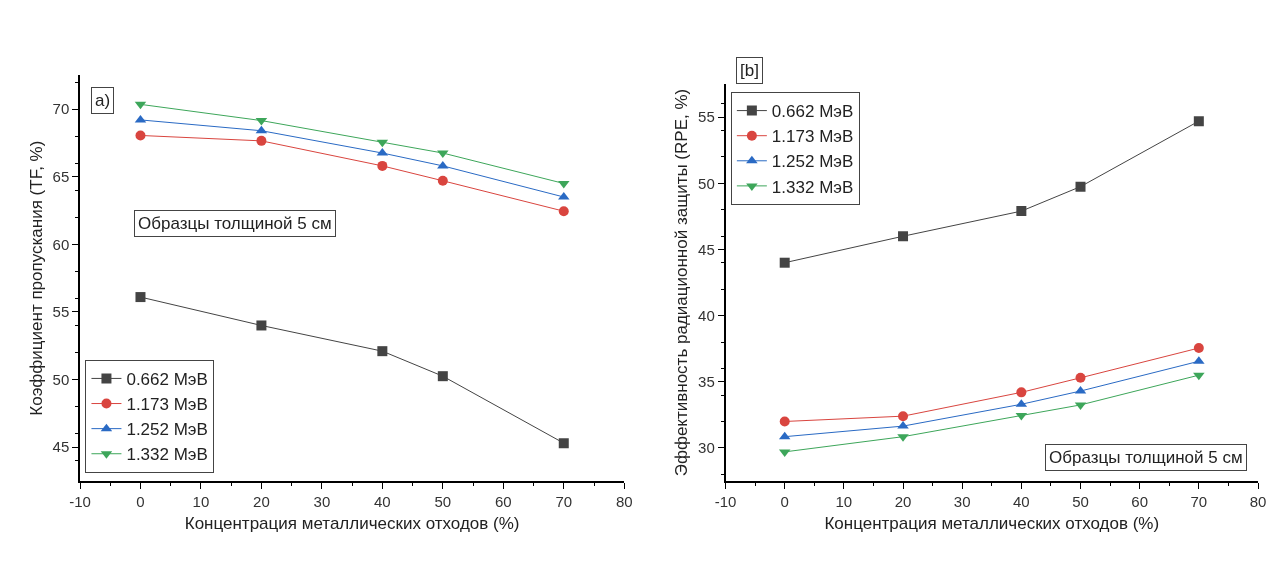 Image resolution: width=1278 pixels, height=561 pixels. What do you see at coordinates (682, 282) in the screenshot?
I see `y-axis-title: Эффективность радиационной защиты (RPE, %)` at bounding box center [682, 282].